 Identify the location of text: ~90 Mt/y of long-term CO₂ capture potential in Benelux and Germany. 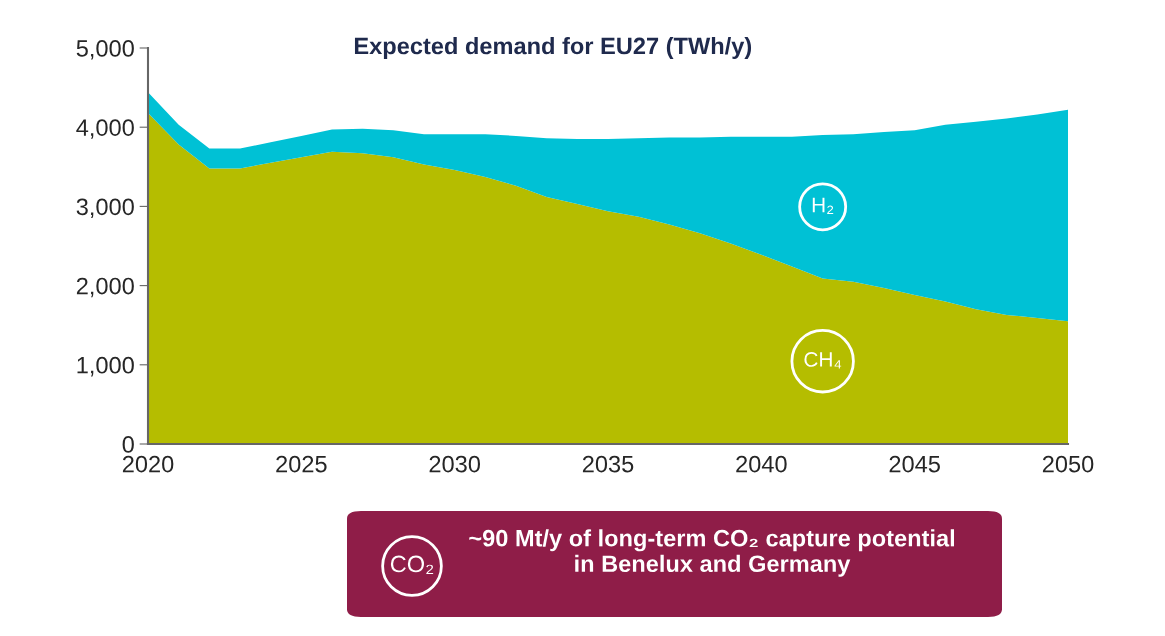
(712, 553).